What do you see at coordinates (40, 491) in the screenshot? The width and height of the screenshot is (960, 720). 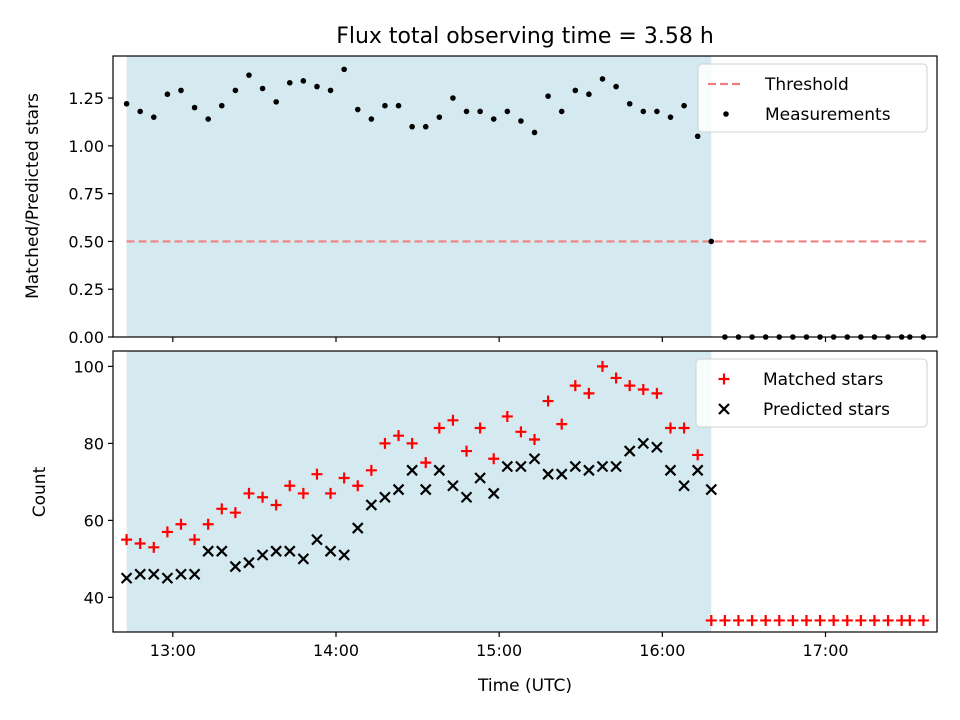 I see `bottom-y-axis-label: Count` at bounding box center [40, 491].